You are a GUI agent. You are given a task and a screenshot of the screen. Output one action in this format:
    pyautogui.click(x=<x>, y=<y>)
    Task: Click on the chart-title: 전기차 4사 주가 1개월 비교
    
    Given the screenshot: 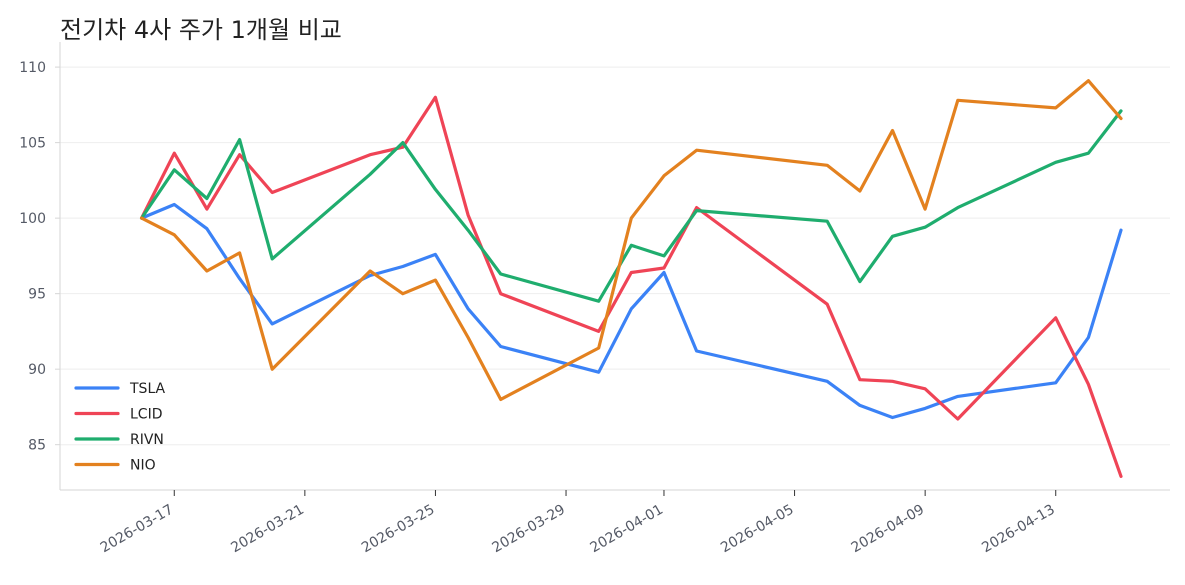 What is the action you would take?
    pyautogui.click(x=201, y=30)
    